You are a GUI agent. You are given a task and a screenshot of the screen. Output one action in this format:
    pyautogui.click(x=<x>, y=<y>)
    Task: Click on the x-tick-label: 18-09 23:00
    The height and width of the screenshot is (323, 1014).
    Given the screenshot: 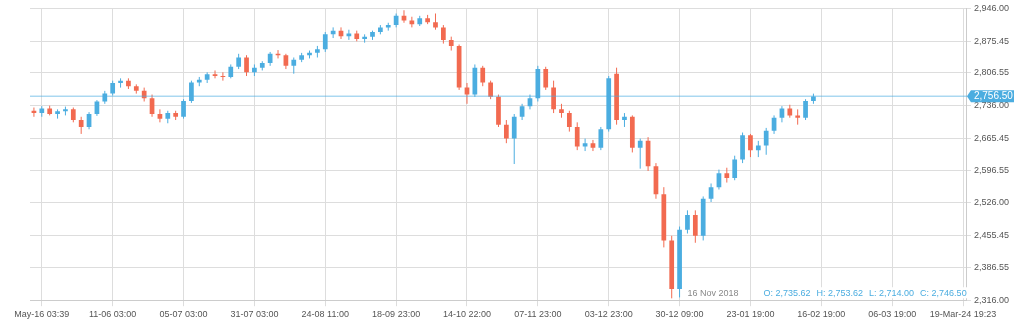 What is the action you would take?
    pyautogui.click(x=396, y=314)
    